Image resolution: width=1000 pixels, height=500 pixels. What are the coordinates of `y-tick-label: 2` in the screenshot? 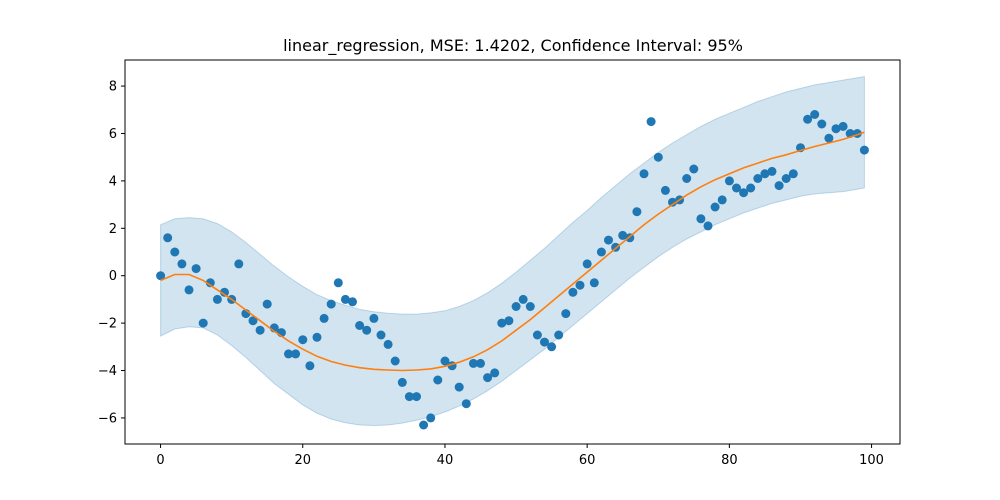 It's located at (113, 229).